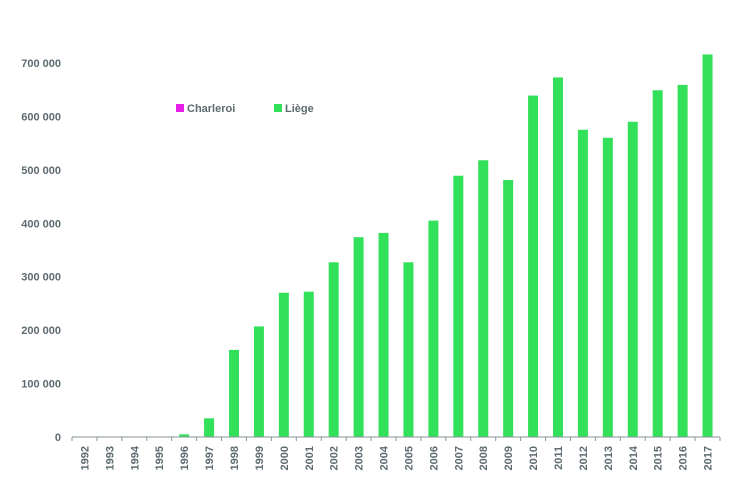 This screenshot has height=486, width=740. What do you see at coordinates (110, 458) in the screenshot?
I see `x-tick-label: 1993` at bounding box center [110, 458].